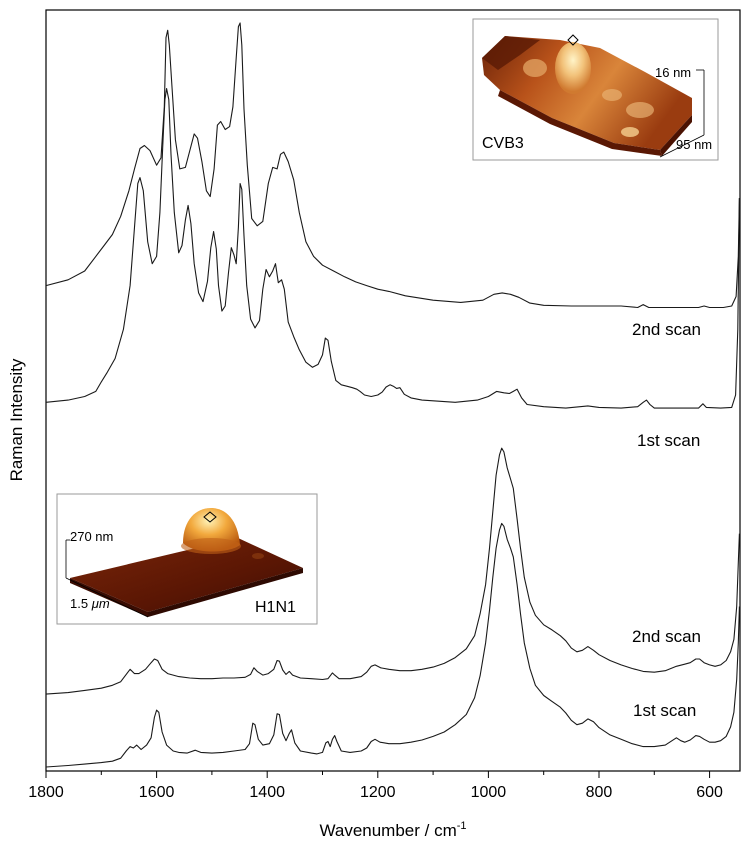 This screenshot has width=754, height=850. What do you see at coordinates (664, 710) in the screenshot?
I see `label-h1n1-1st-scan: 1st scan` at bounding box center [664, 710].